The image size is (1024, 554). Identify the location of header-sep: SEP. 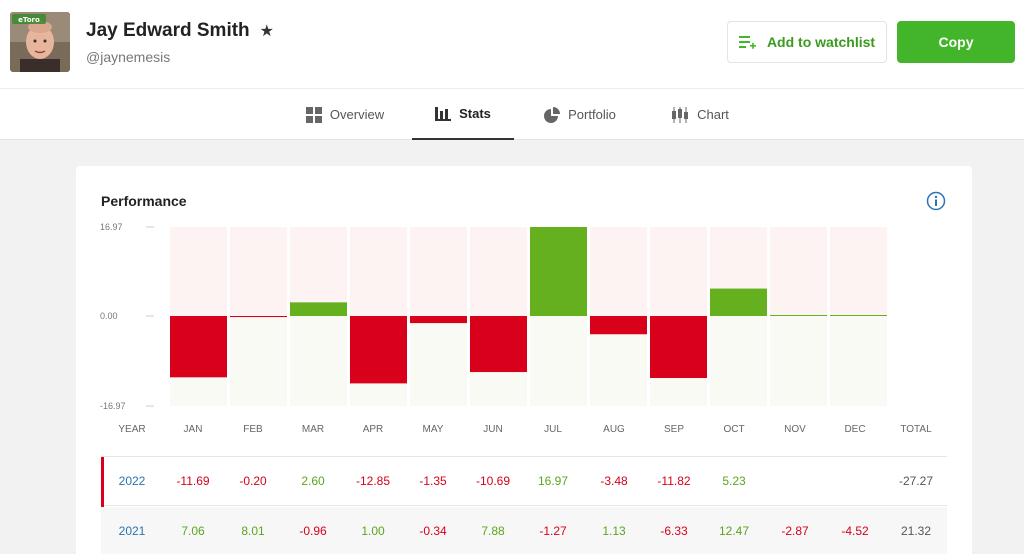
(674, 429).